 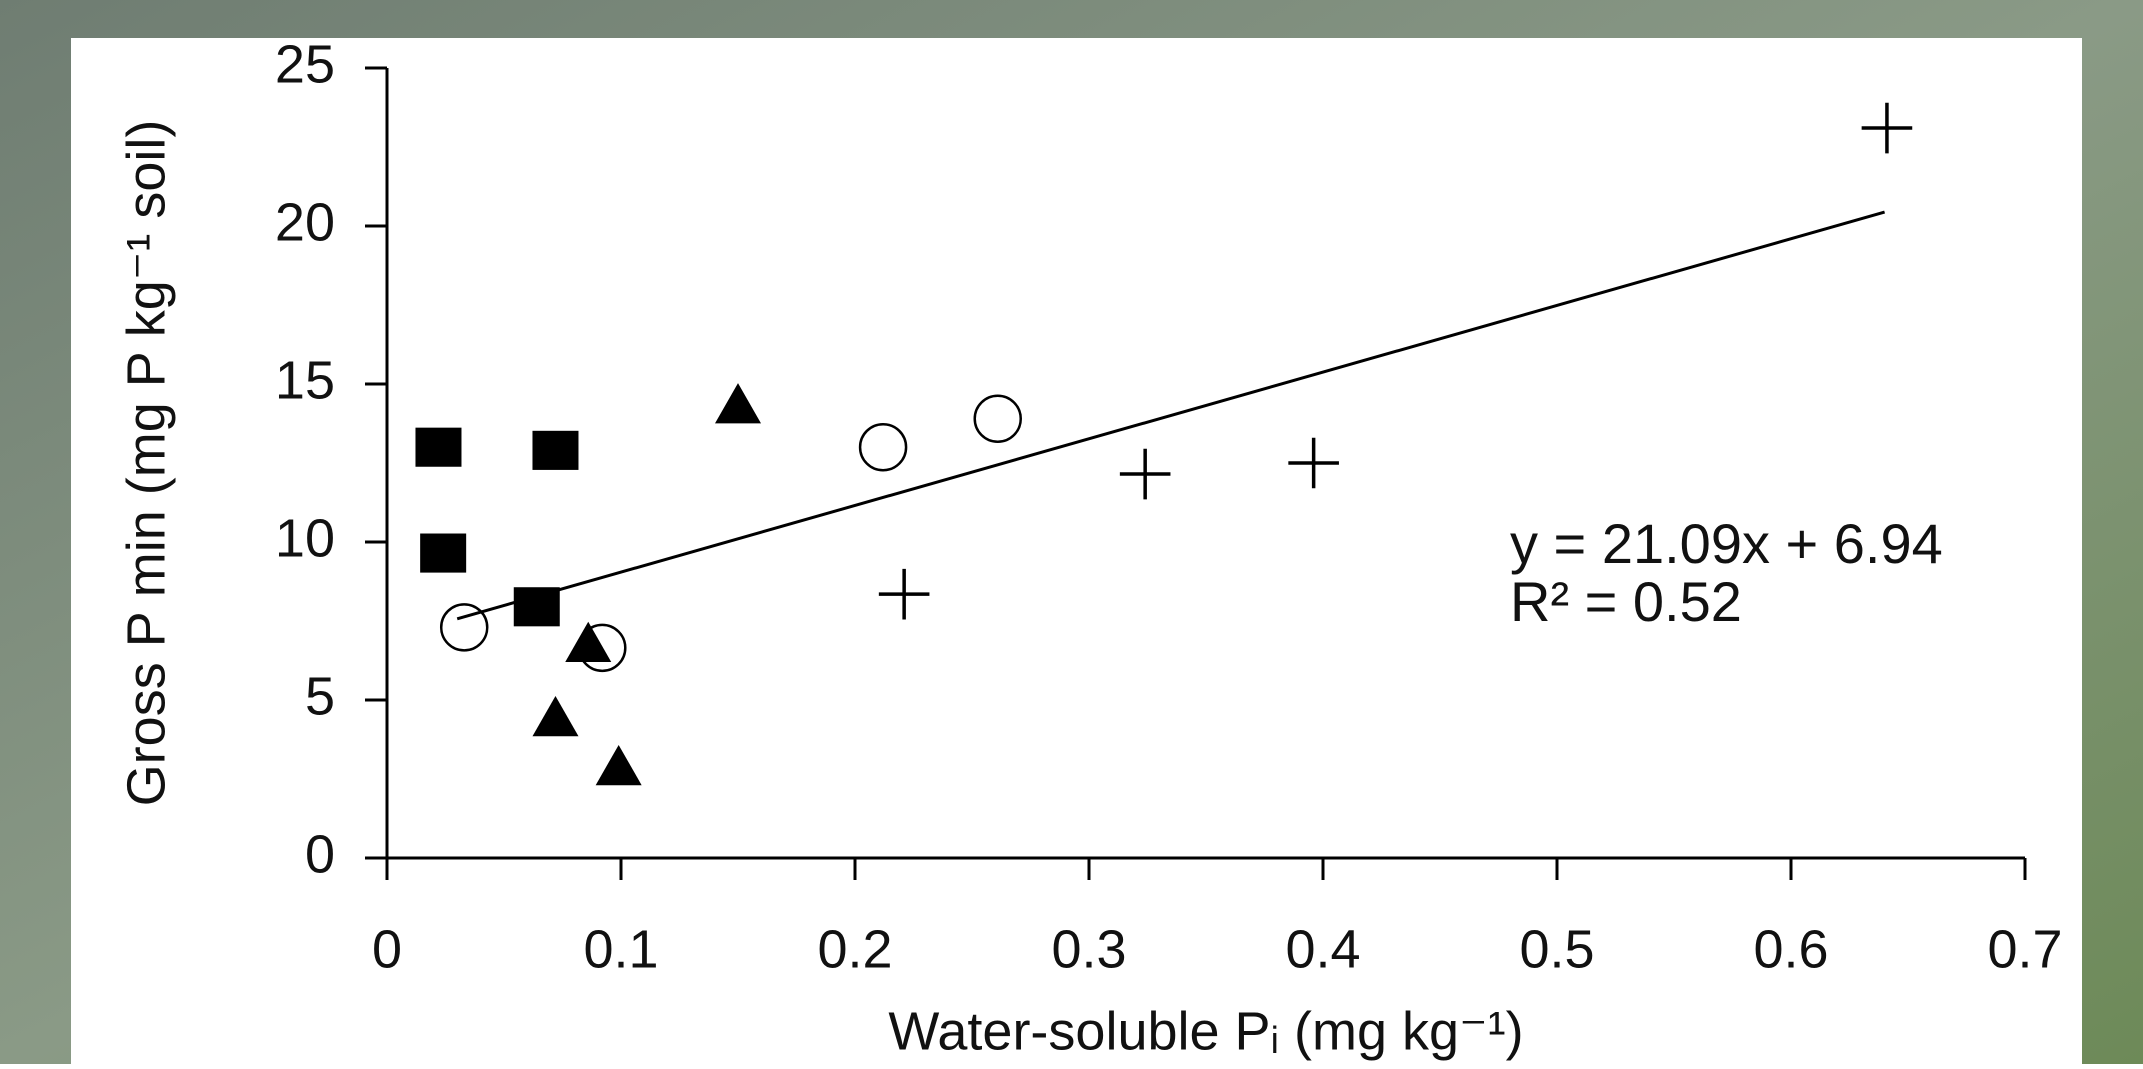 I want to click on x-tick-label: 0.5, so click(x=1556, y=949).